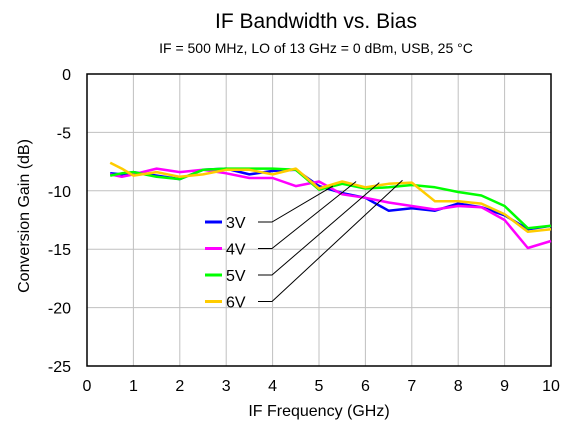 The width and height of the screenshot is (577, 428). I want to click on legend-label-4v: 4V, so click(236, 250).